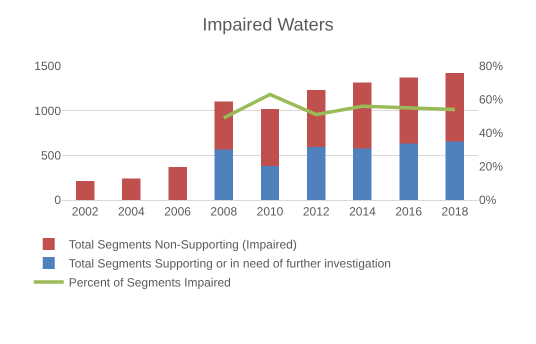  Describe the element at coordinates (491, 133) in the screenshot. I see `y2-tick-label: 40%` at that location.